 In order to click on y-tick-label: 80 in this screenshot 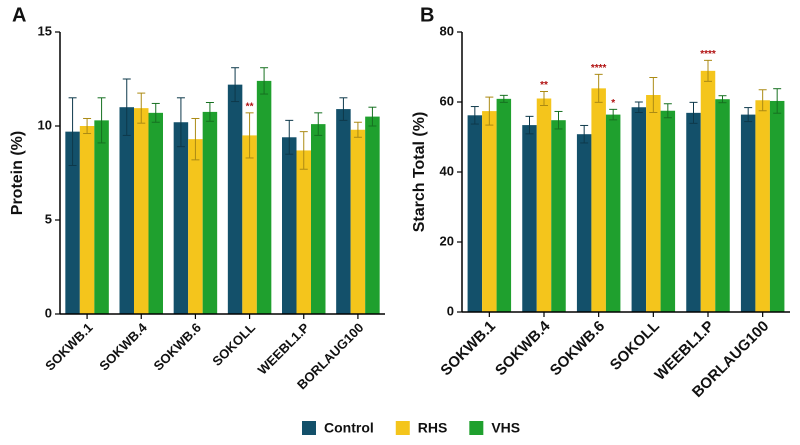, I will do `click(447, 30)`.